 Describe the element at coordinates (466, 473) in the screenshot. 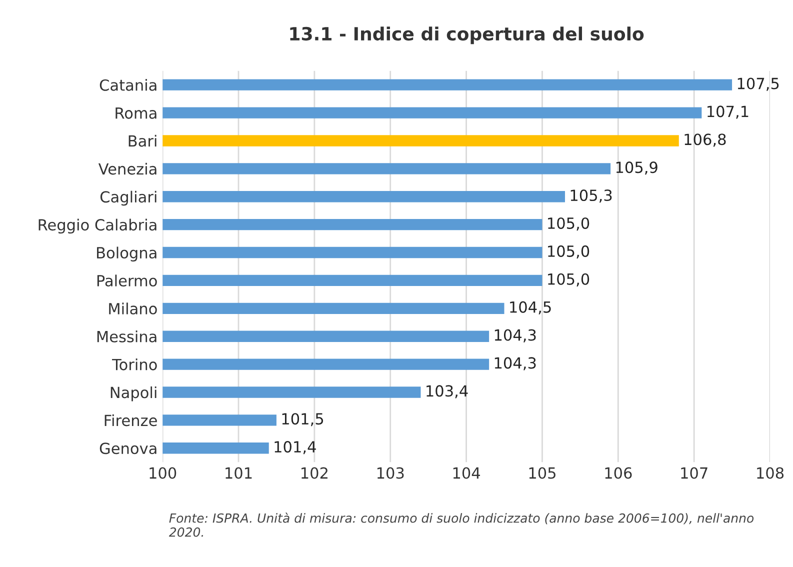

I see `x-tick-label: 104` at that location.